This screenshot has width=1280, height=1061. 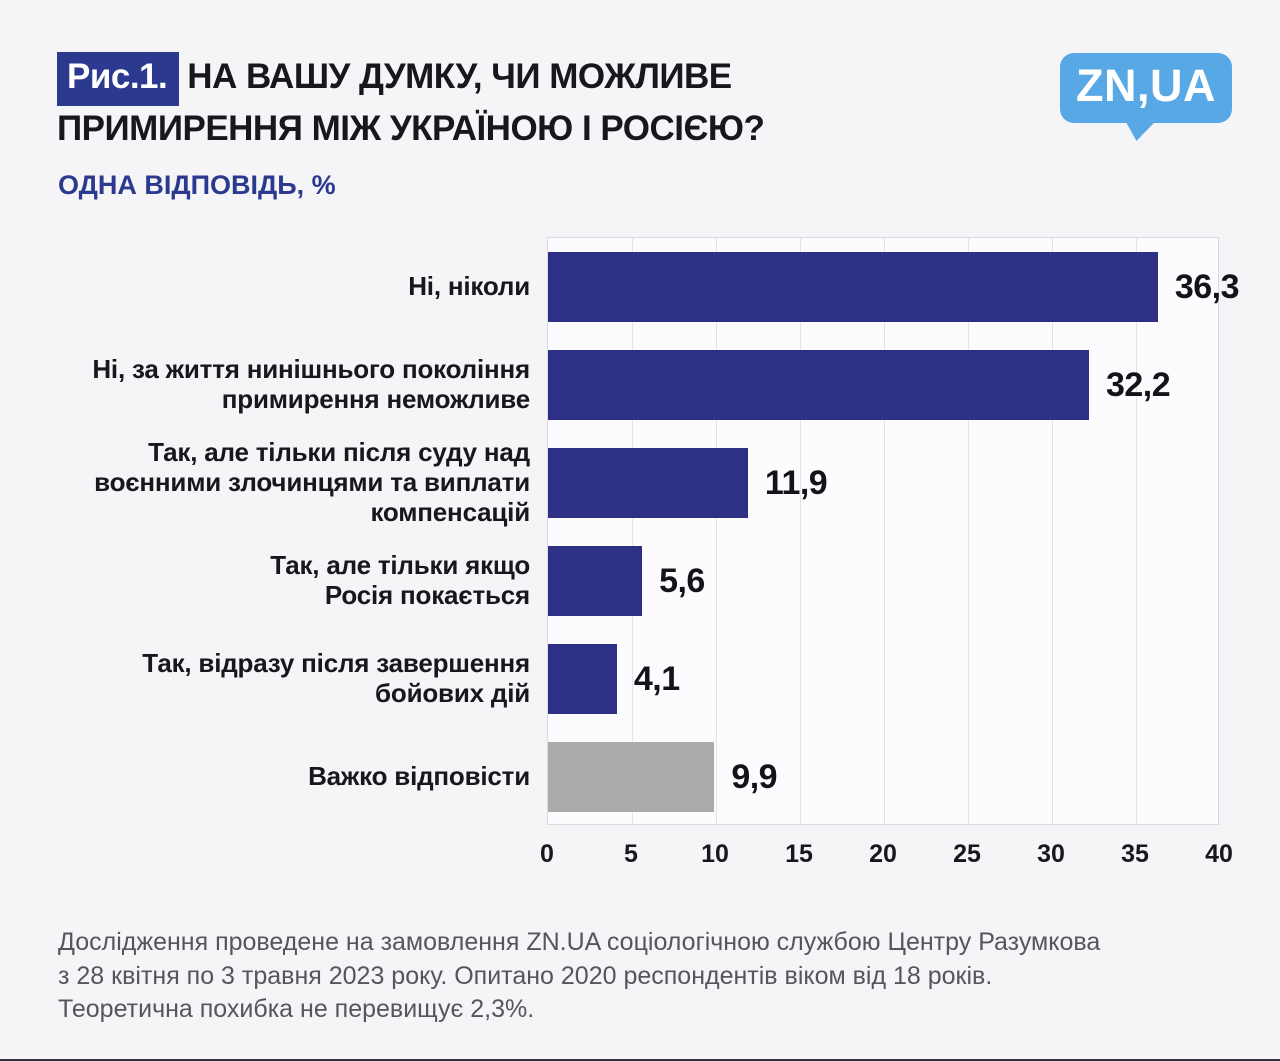 I want to click on x-tick-label: 35, so click(x=1135, y=854).